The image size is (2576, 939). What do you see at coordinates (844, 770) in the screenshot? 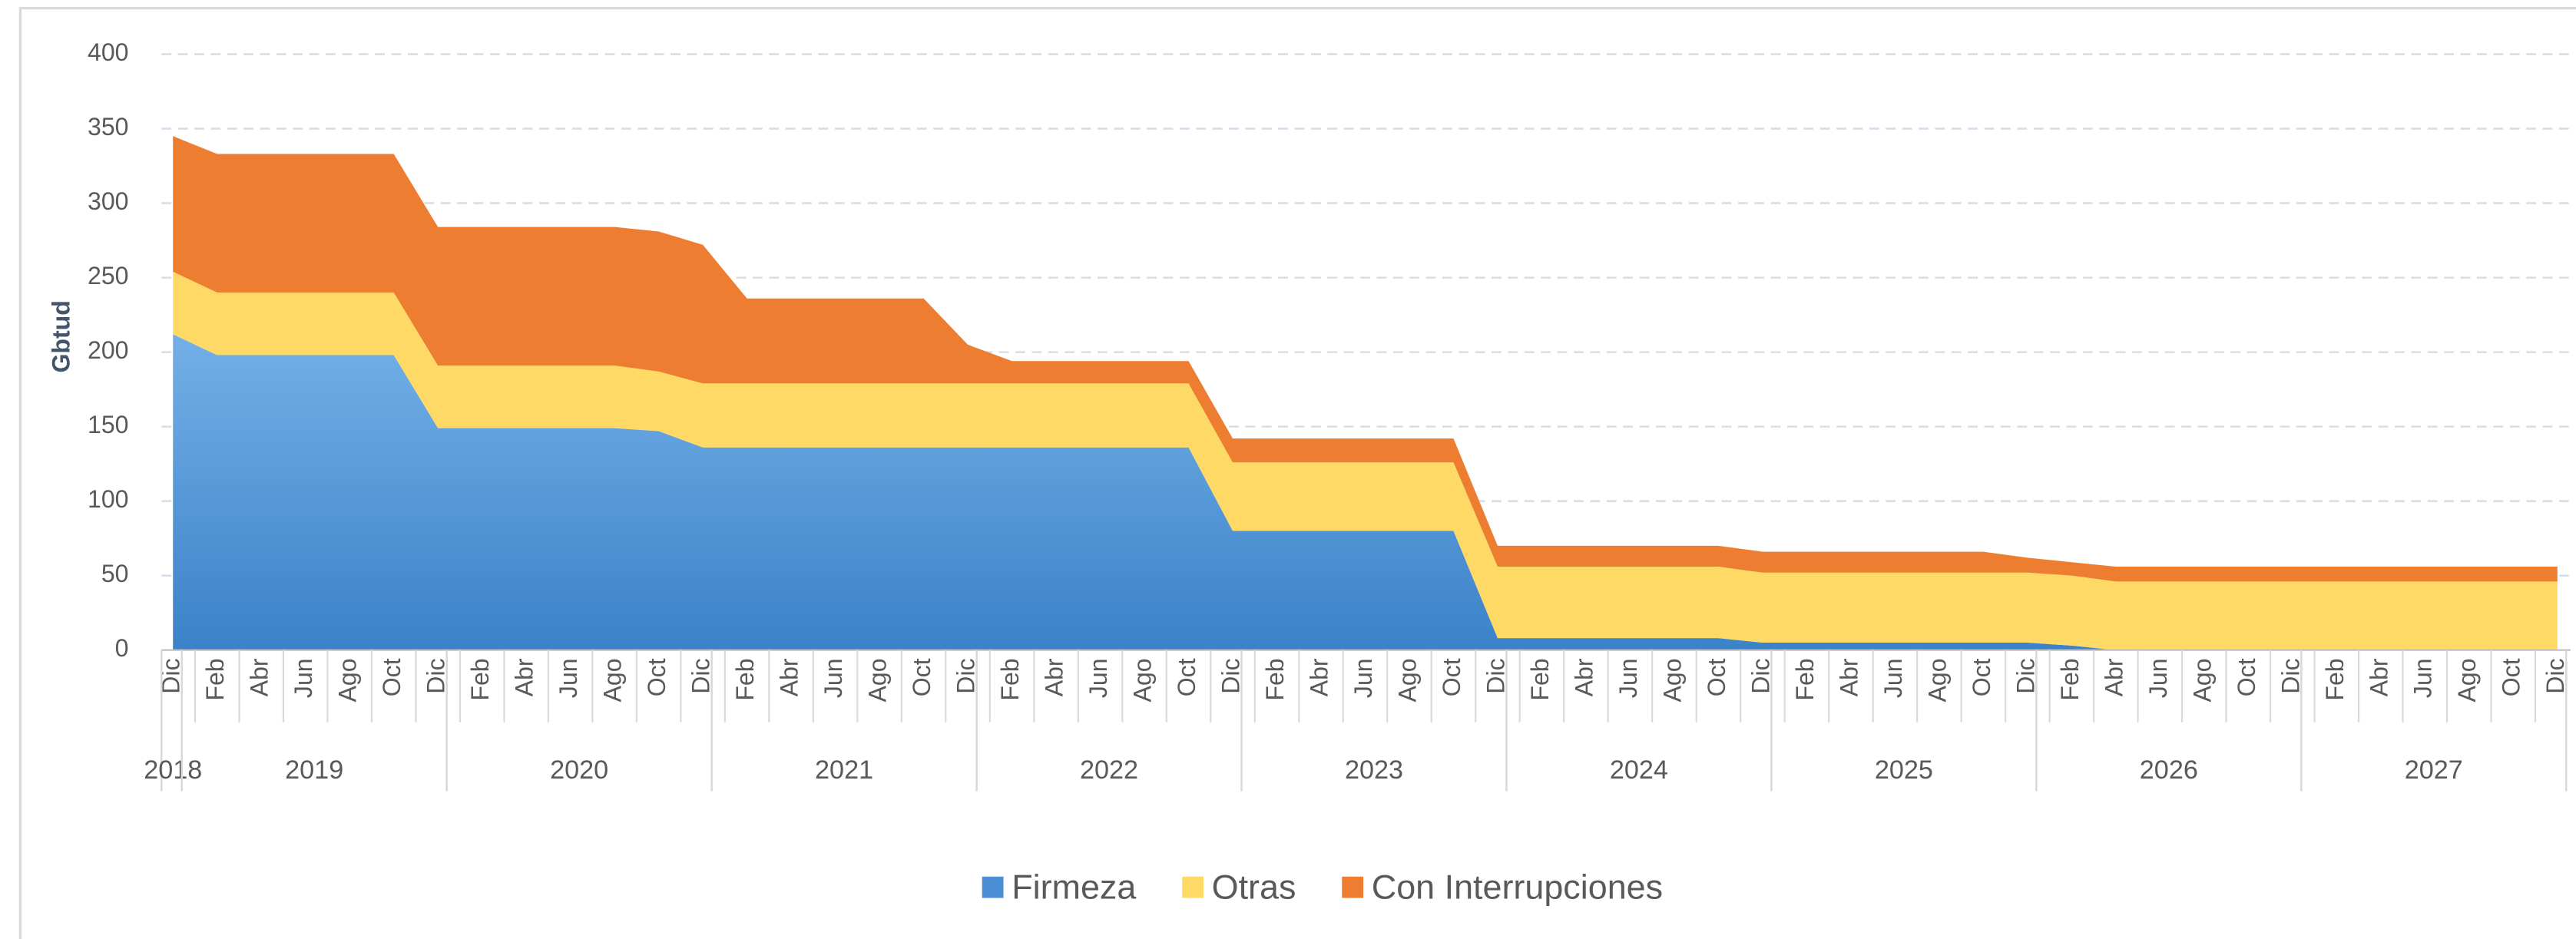
I see `year-label: 2021` at bounding box center [844, 770].